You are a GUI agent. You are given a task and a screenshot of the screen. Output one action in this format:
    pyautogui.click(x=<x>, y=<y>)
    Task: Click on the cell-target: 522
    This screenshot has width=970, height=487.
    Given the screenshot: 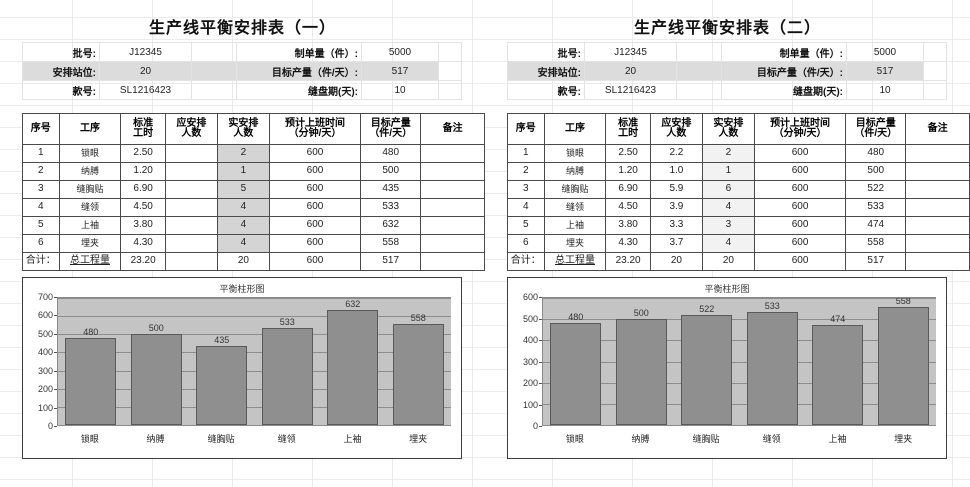 What is the action you would take?
    pyautogui.click(x=876, y=189)
    